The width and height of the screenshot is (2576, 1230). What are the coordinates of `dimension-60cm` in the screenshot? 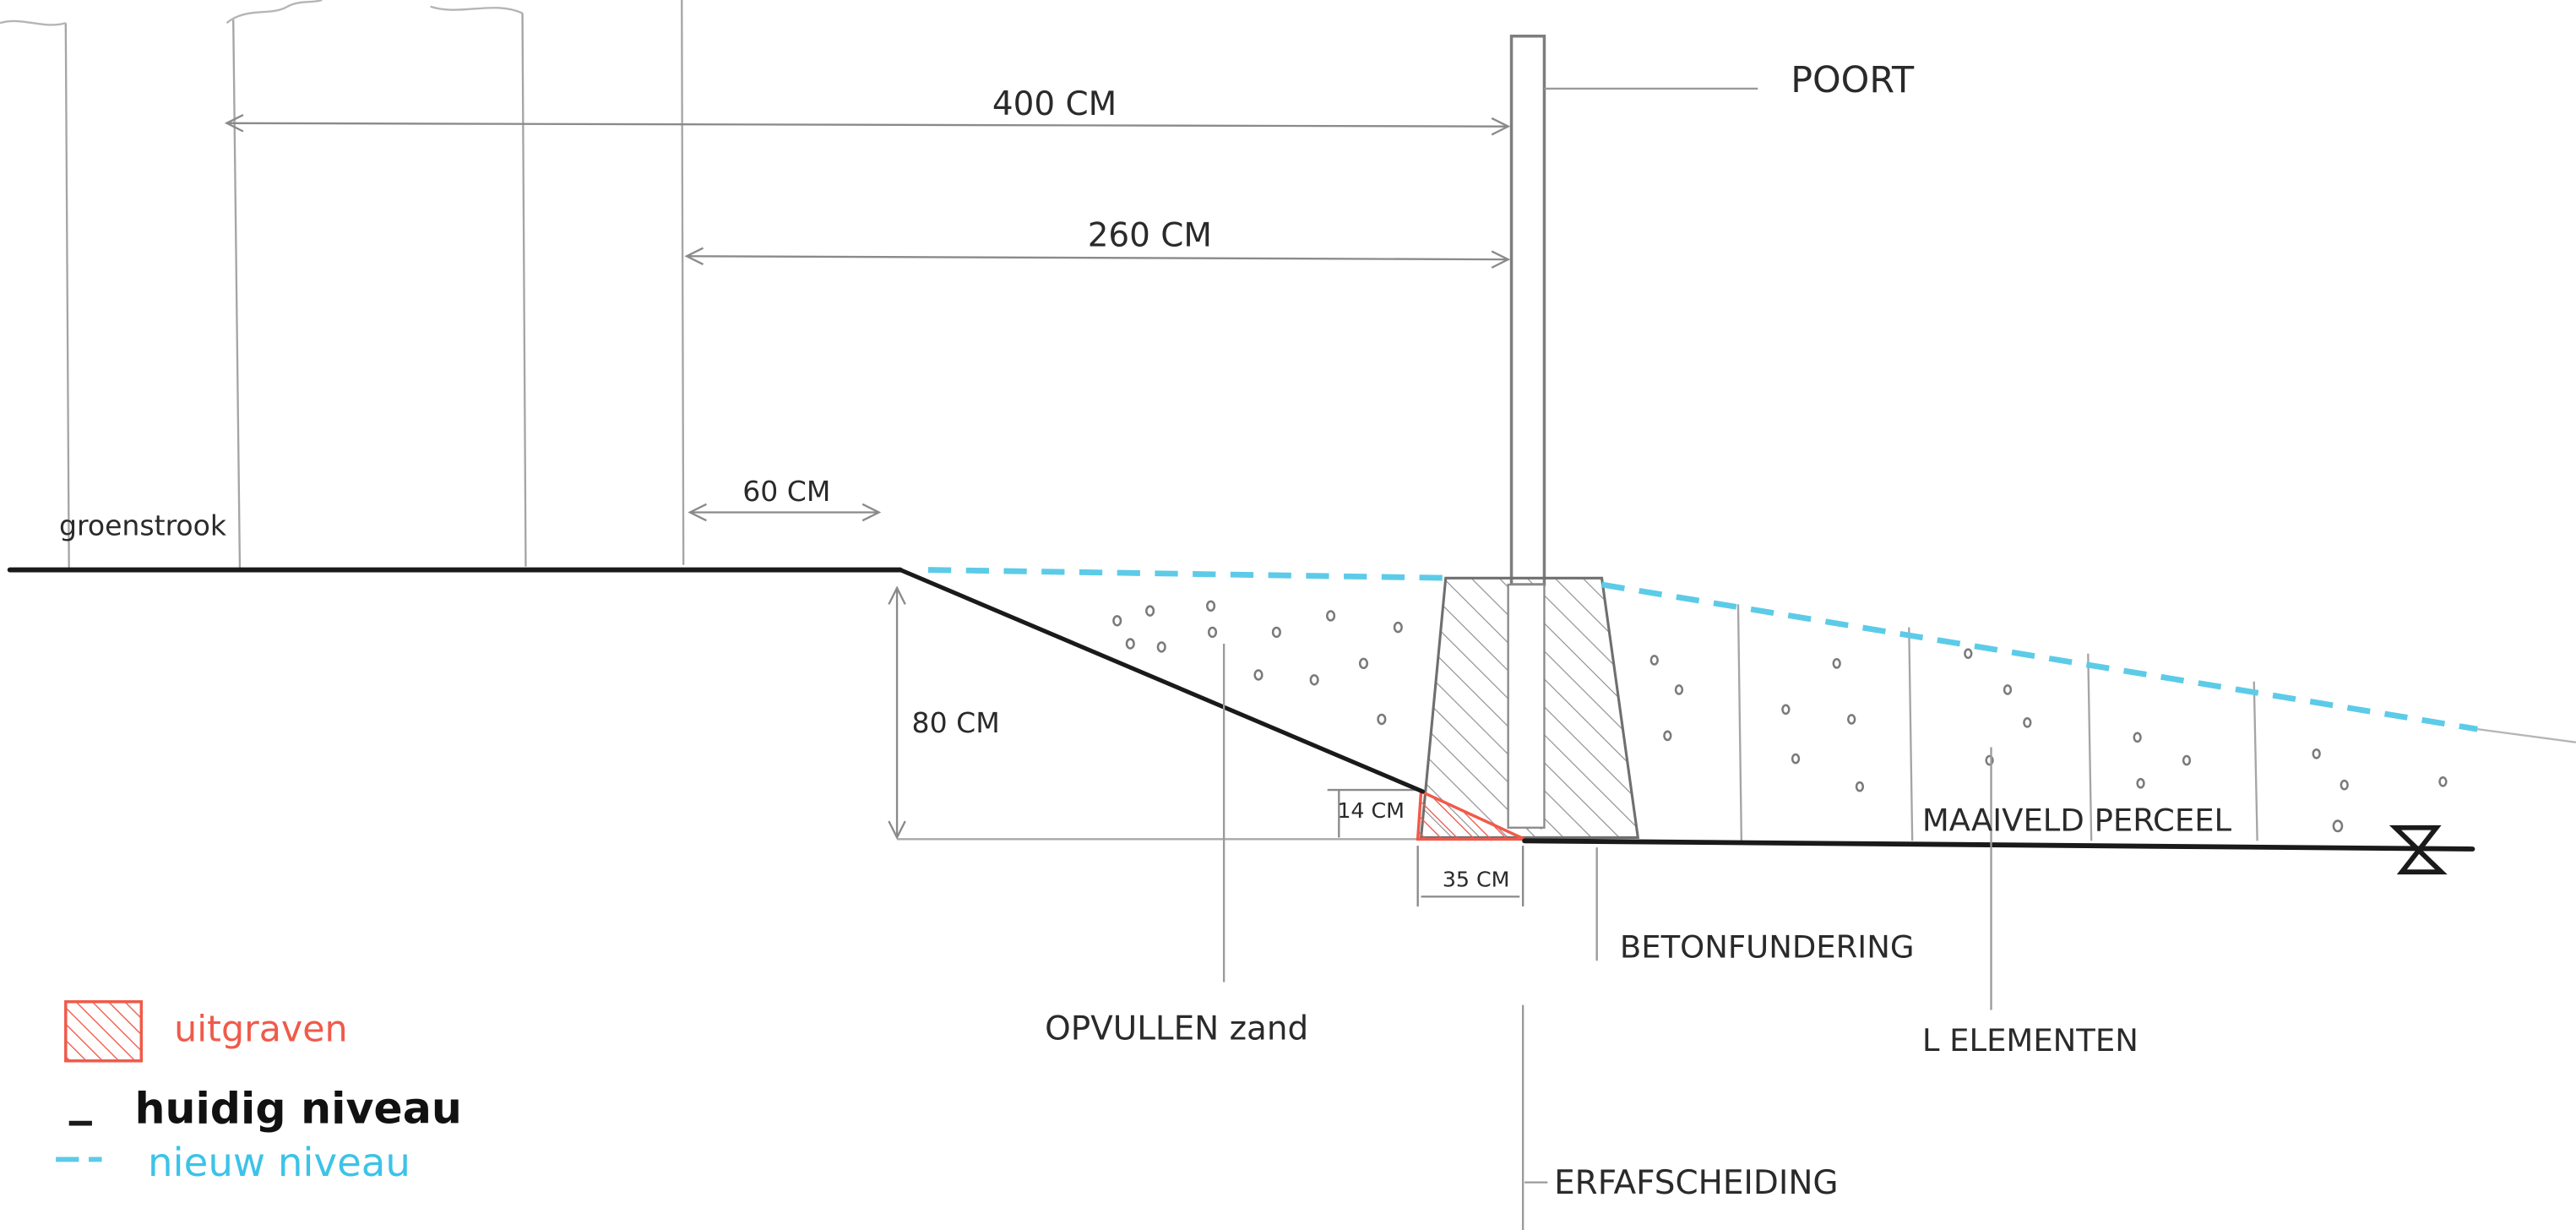 It's located at (784, 513).